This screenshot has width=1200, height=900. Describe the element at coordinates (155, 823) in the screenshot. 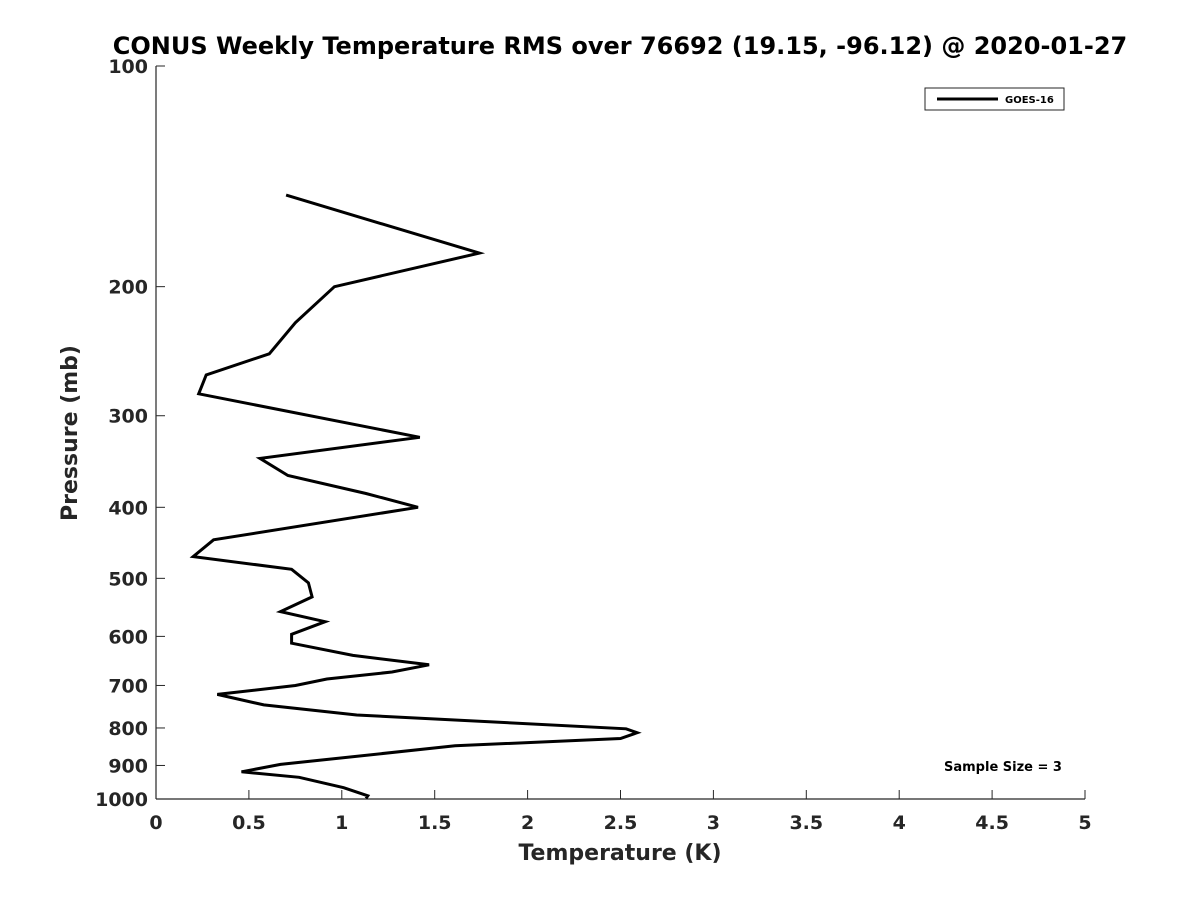

I see `x-tick-label: 0` at that location.